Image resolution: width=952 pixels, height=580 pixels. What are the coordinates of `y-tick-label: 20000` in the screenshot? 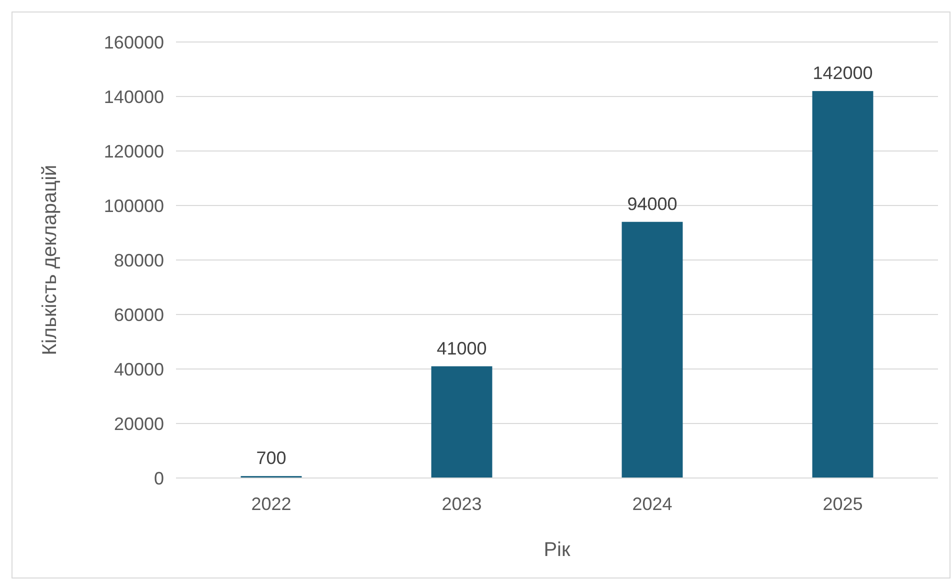 It's located at (139, 424).